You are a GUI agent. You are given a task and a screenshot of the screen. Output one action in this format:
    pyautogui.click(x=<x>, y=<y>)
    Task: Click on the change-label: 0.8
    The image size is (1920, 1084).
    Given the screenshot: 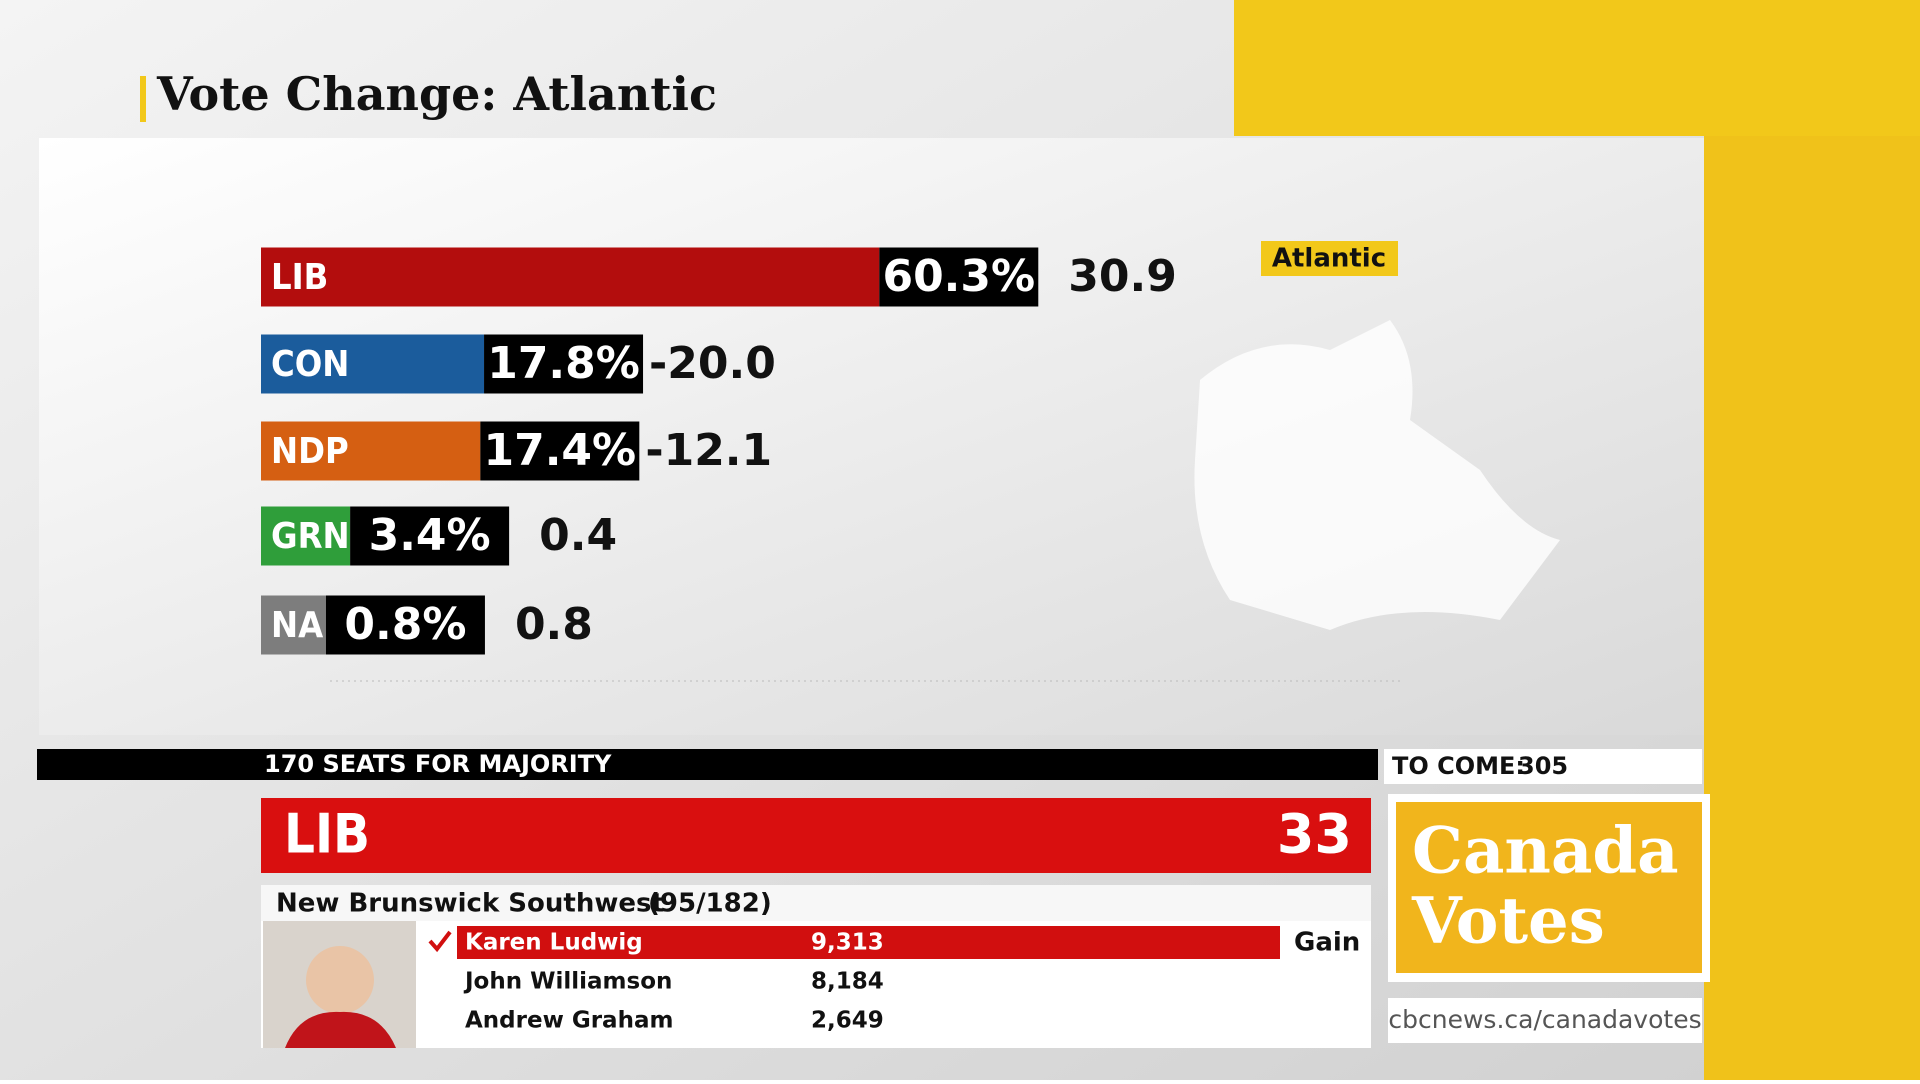 What is the action you would take?
    pyautogui.click(x=554, y=624)
    